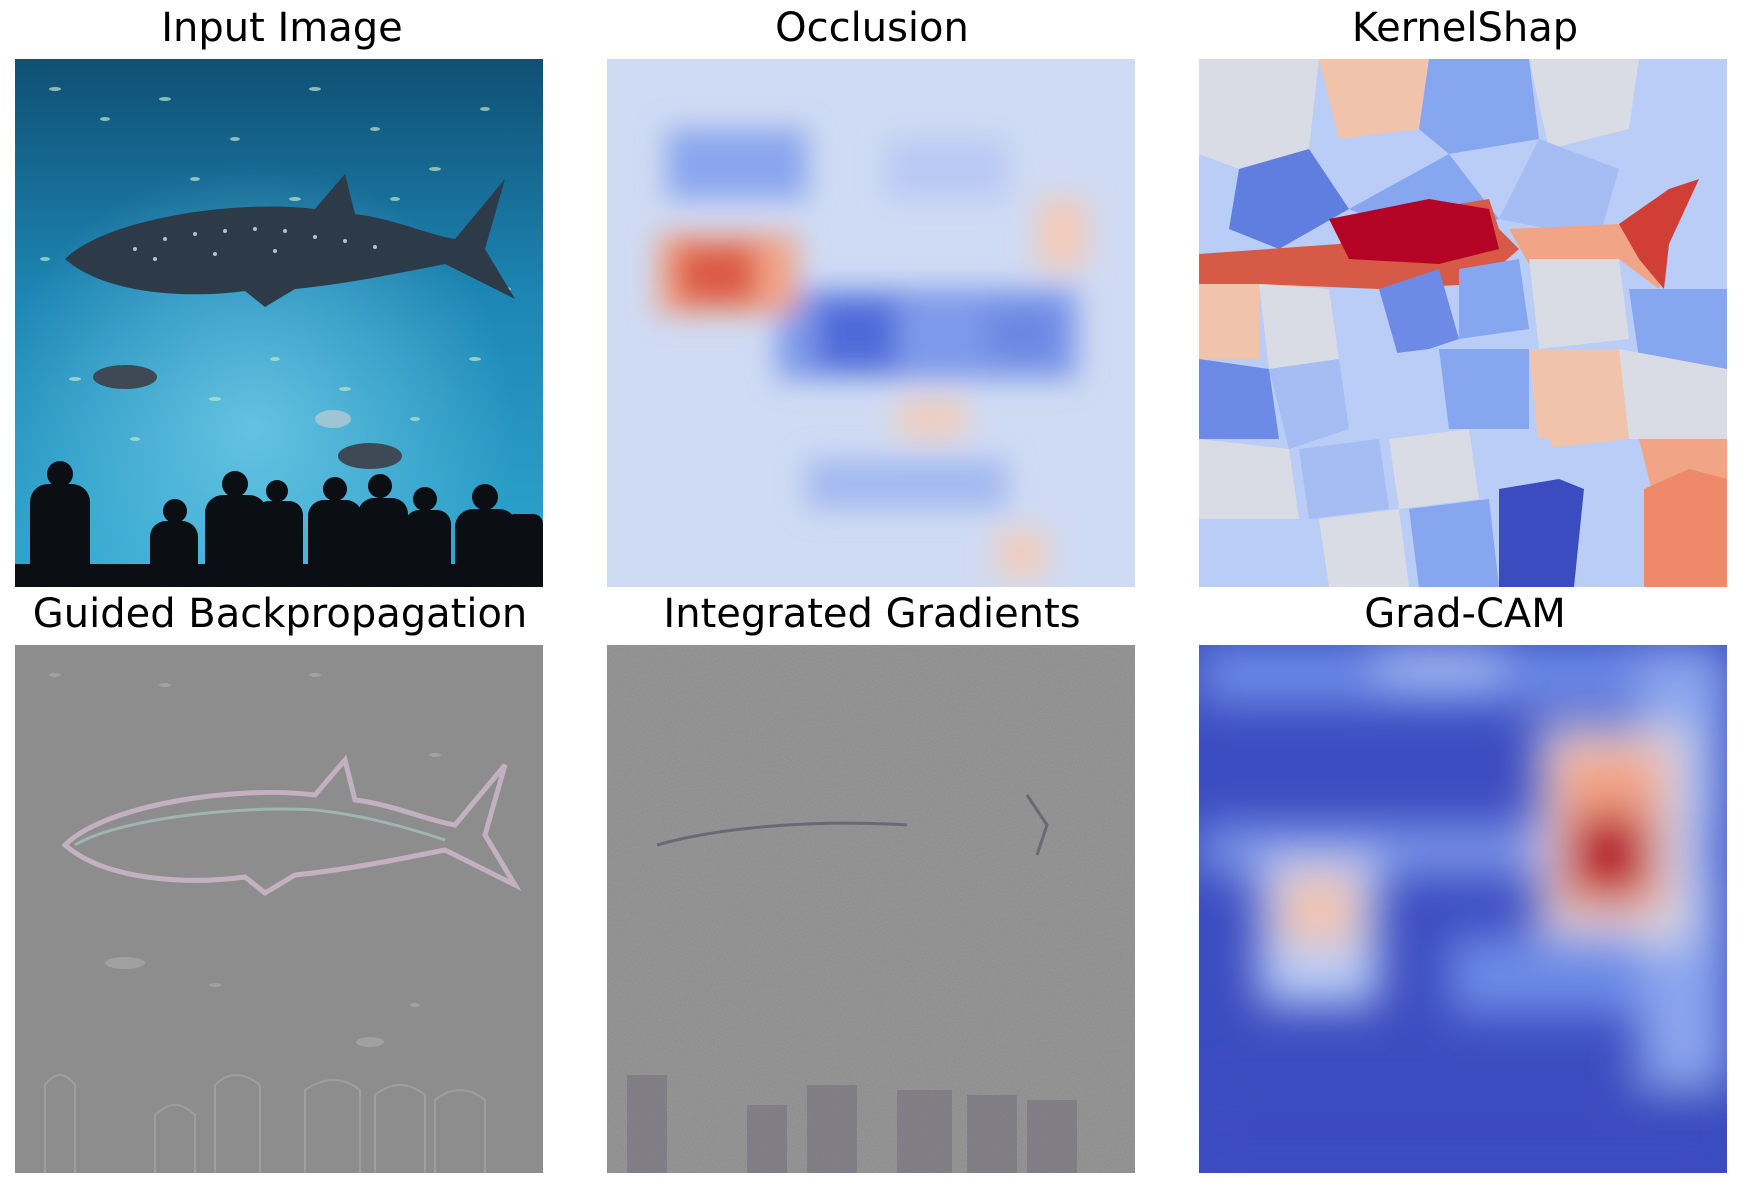 The width and height of the screenshot is (1744, 1189). What do you see at coordinates (1465, 614) in the screenshot?
I see `panel-title-grad-cam: Grad-CAM` at bounding box center [1465, 614].